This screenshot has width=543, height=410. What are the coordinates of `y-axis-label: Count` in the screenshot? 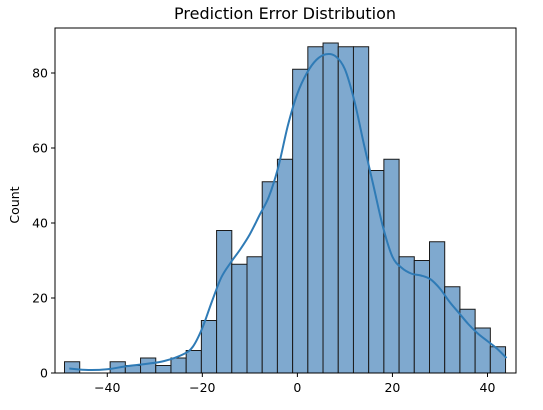 It's located at (14, 204).